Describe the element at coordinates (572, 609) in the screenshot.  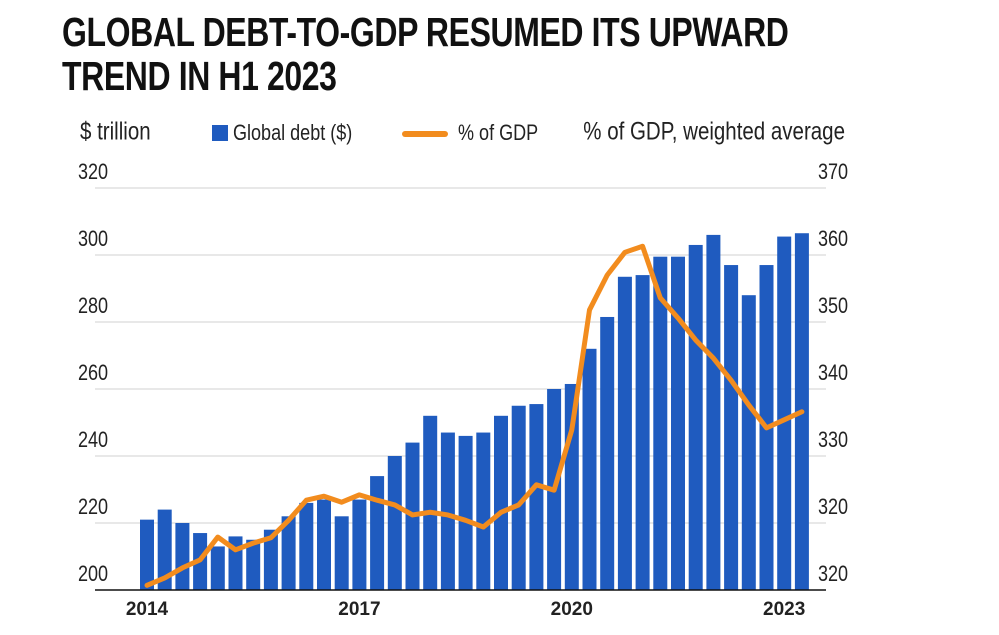
I see `x-tick-label: 2020` at that location.